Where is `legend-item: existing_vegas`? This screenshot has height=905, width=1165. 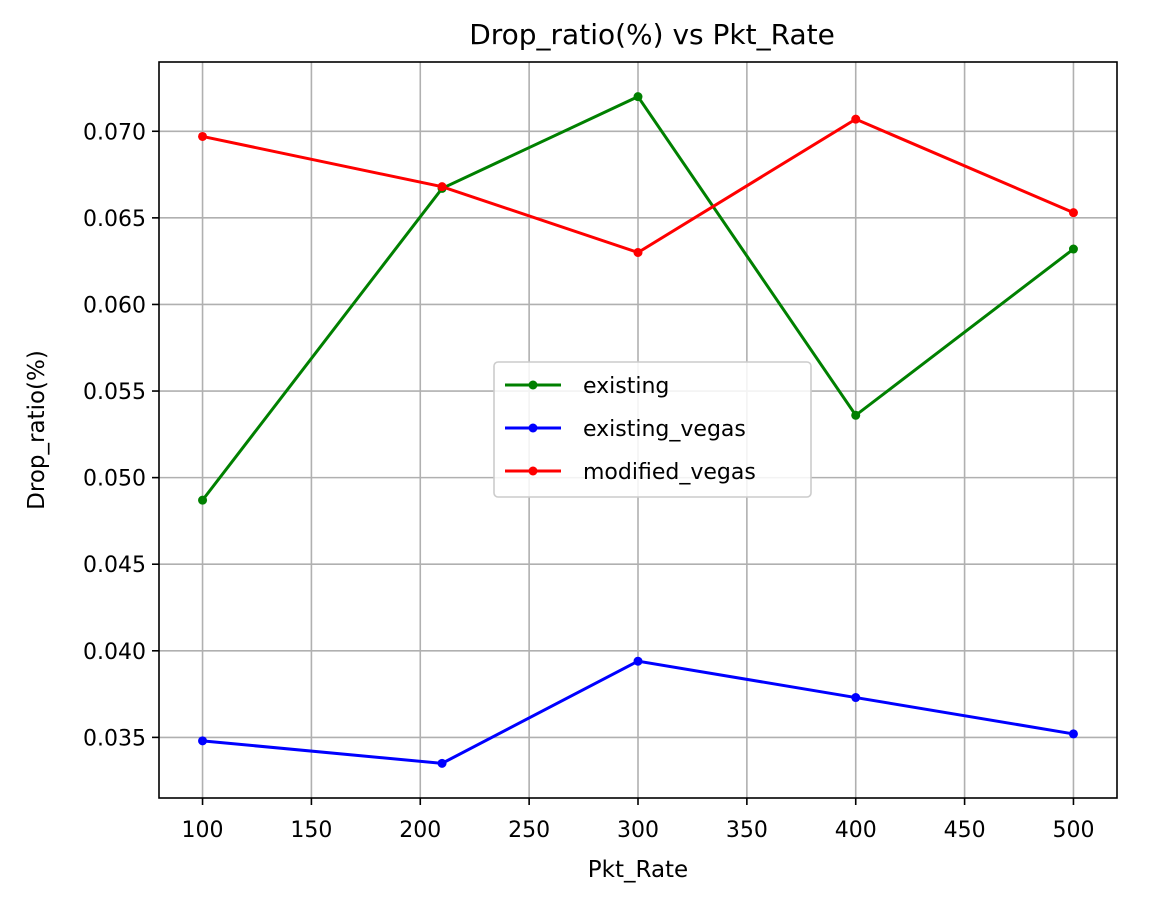 legend-item: existing_vegas is located at coordinates (625, 429).